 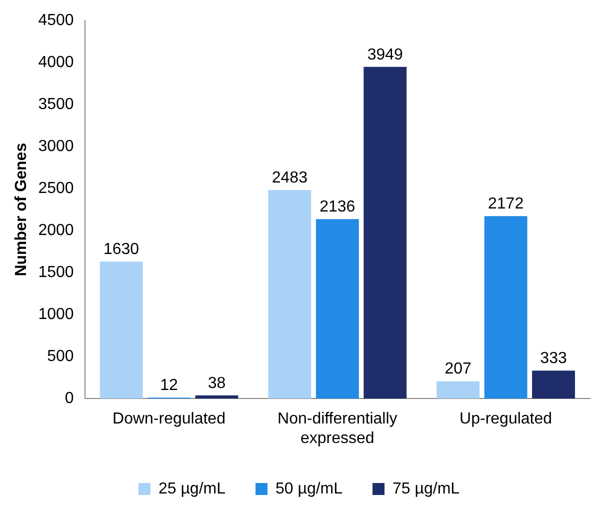 I want to click on x-tick-label: Up-regulated, so click(x=506, y=419).